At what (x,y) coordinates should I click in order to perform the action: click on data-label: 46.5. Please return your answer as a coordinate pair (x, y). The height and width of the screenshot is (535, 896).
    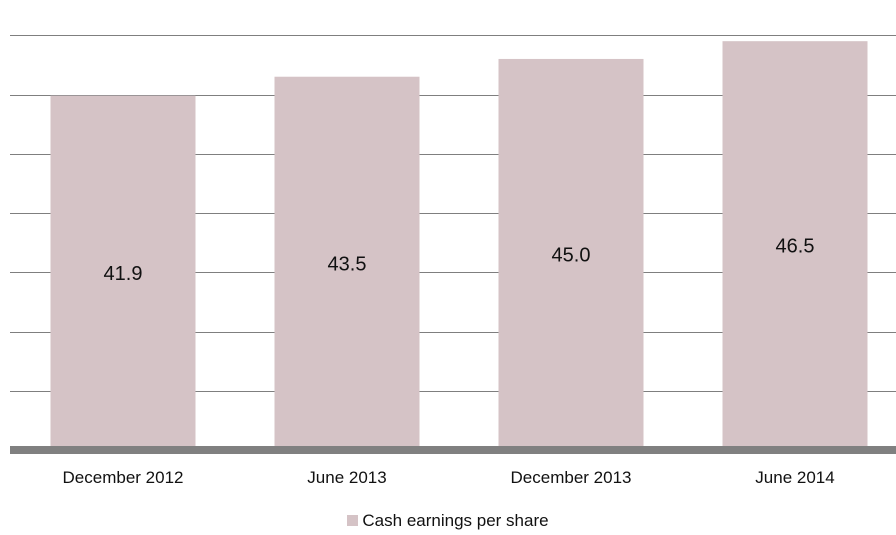
    Looking at the image, I should click on (795, 247).